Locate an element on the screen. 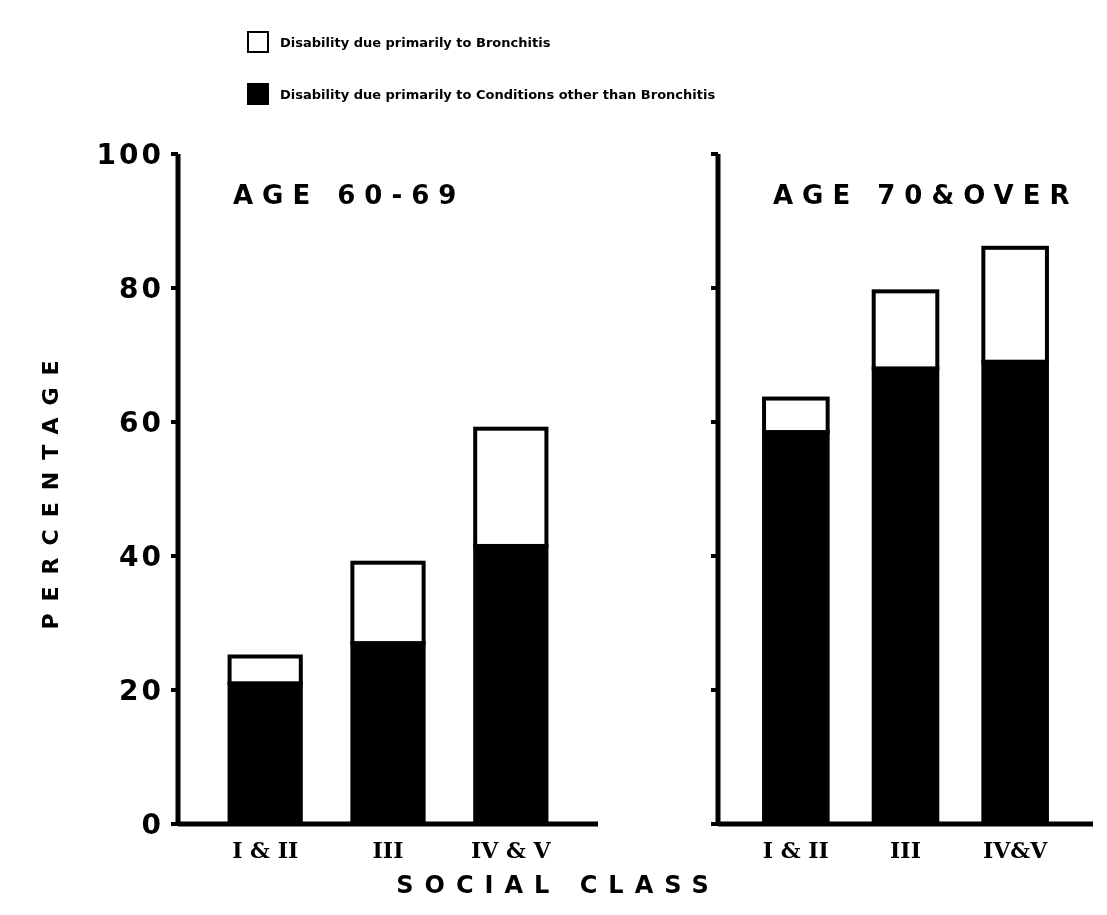  y-axis-title: PERCENTAGE is located at coordinates (50, 489).